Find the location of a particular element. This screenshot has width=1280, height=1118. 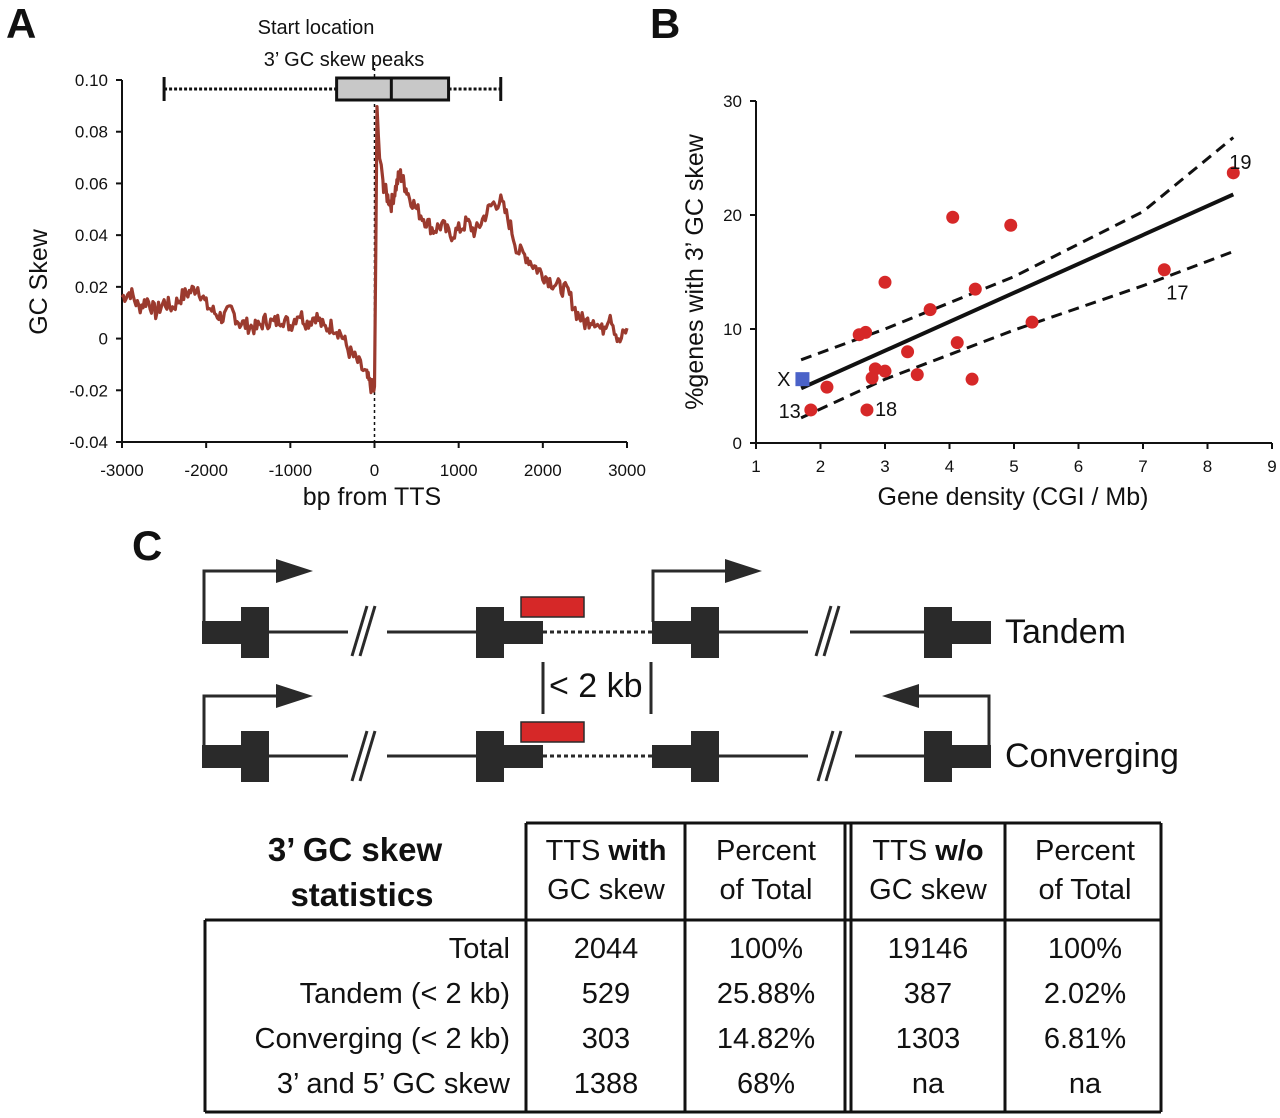

confidence-lower-line is located at coordinates (1017, 335).